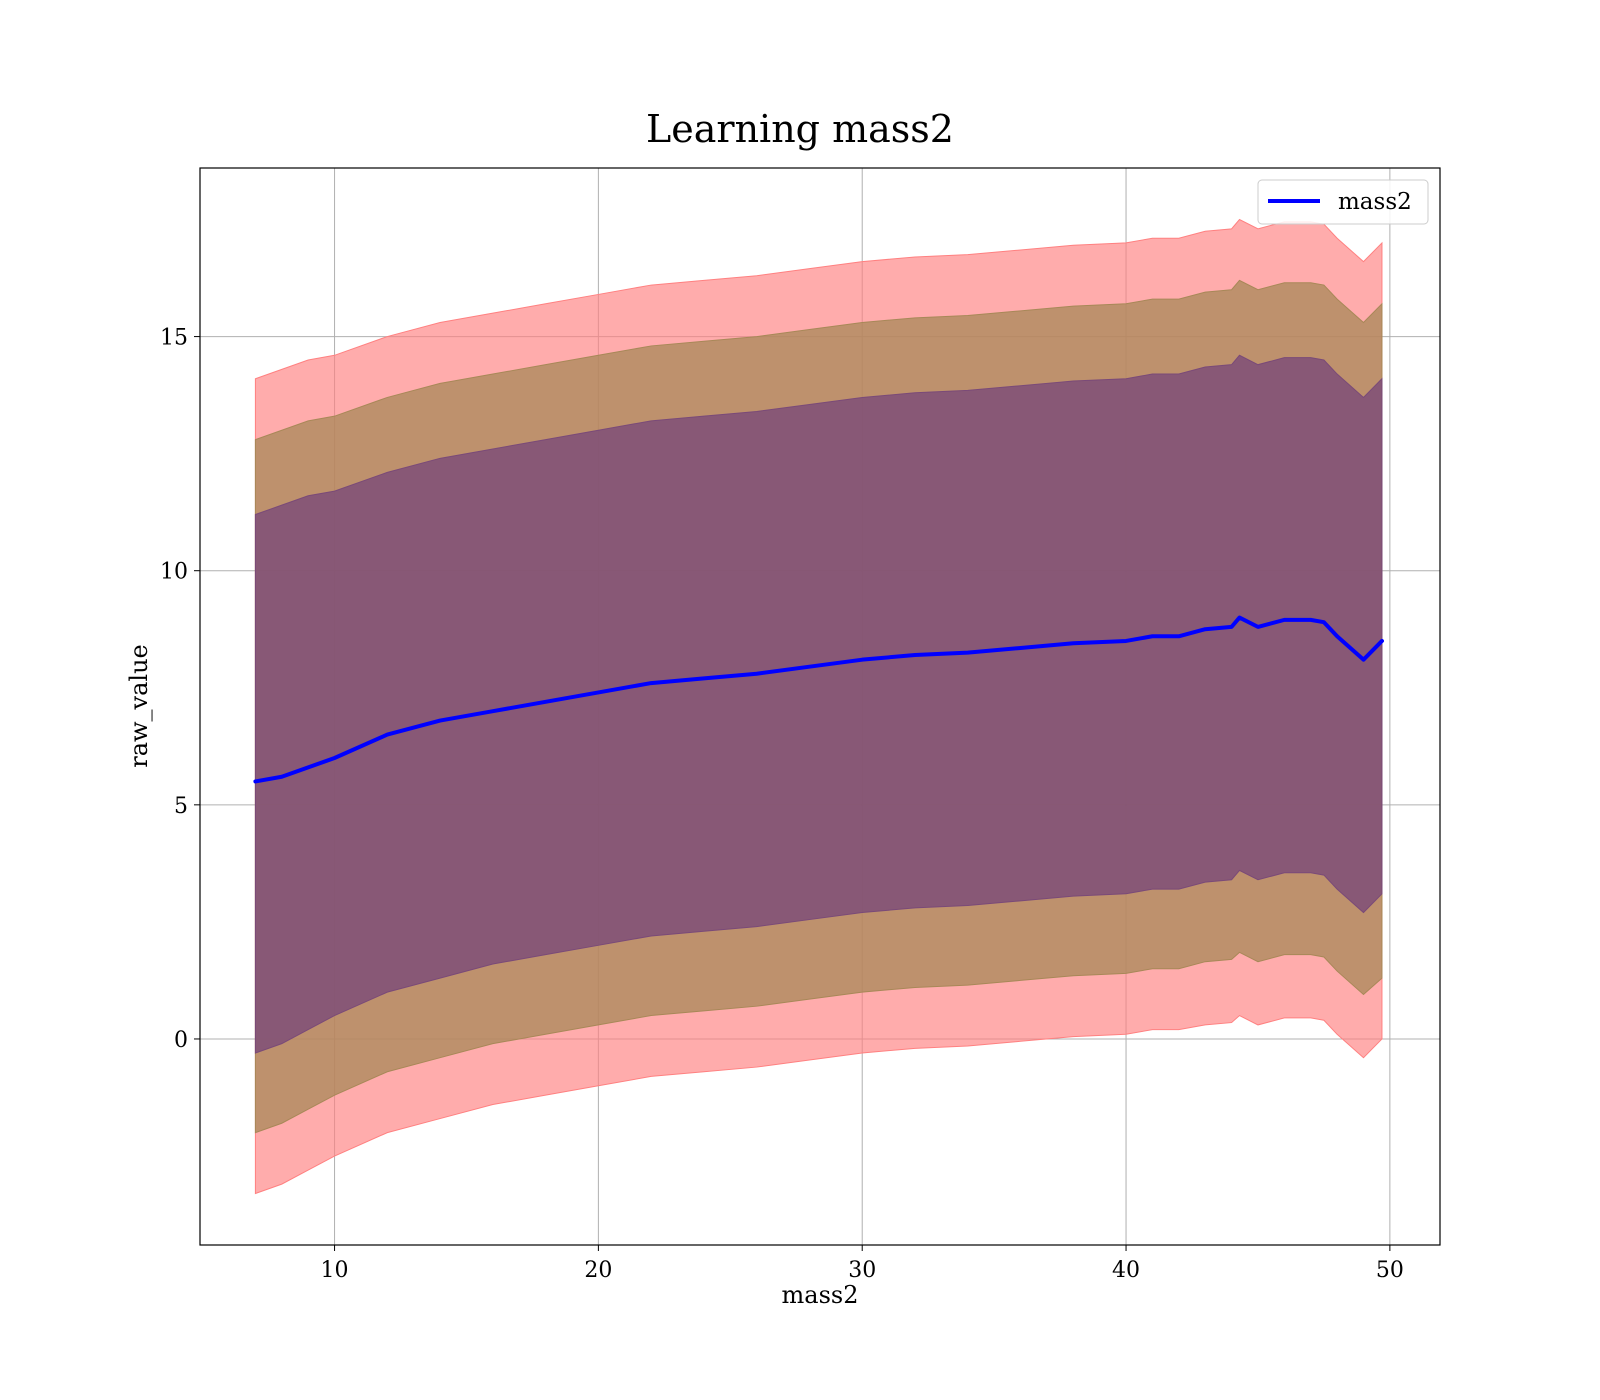 The image size is (1600, 1400). I want to click on legend-box, so click(1343, 202).